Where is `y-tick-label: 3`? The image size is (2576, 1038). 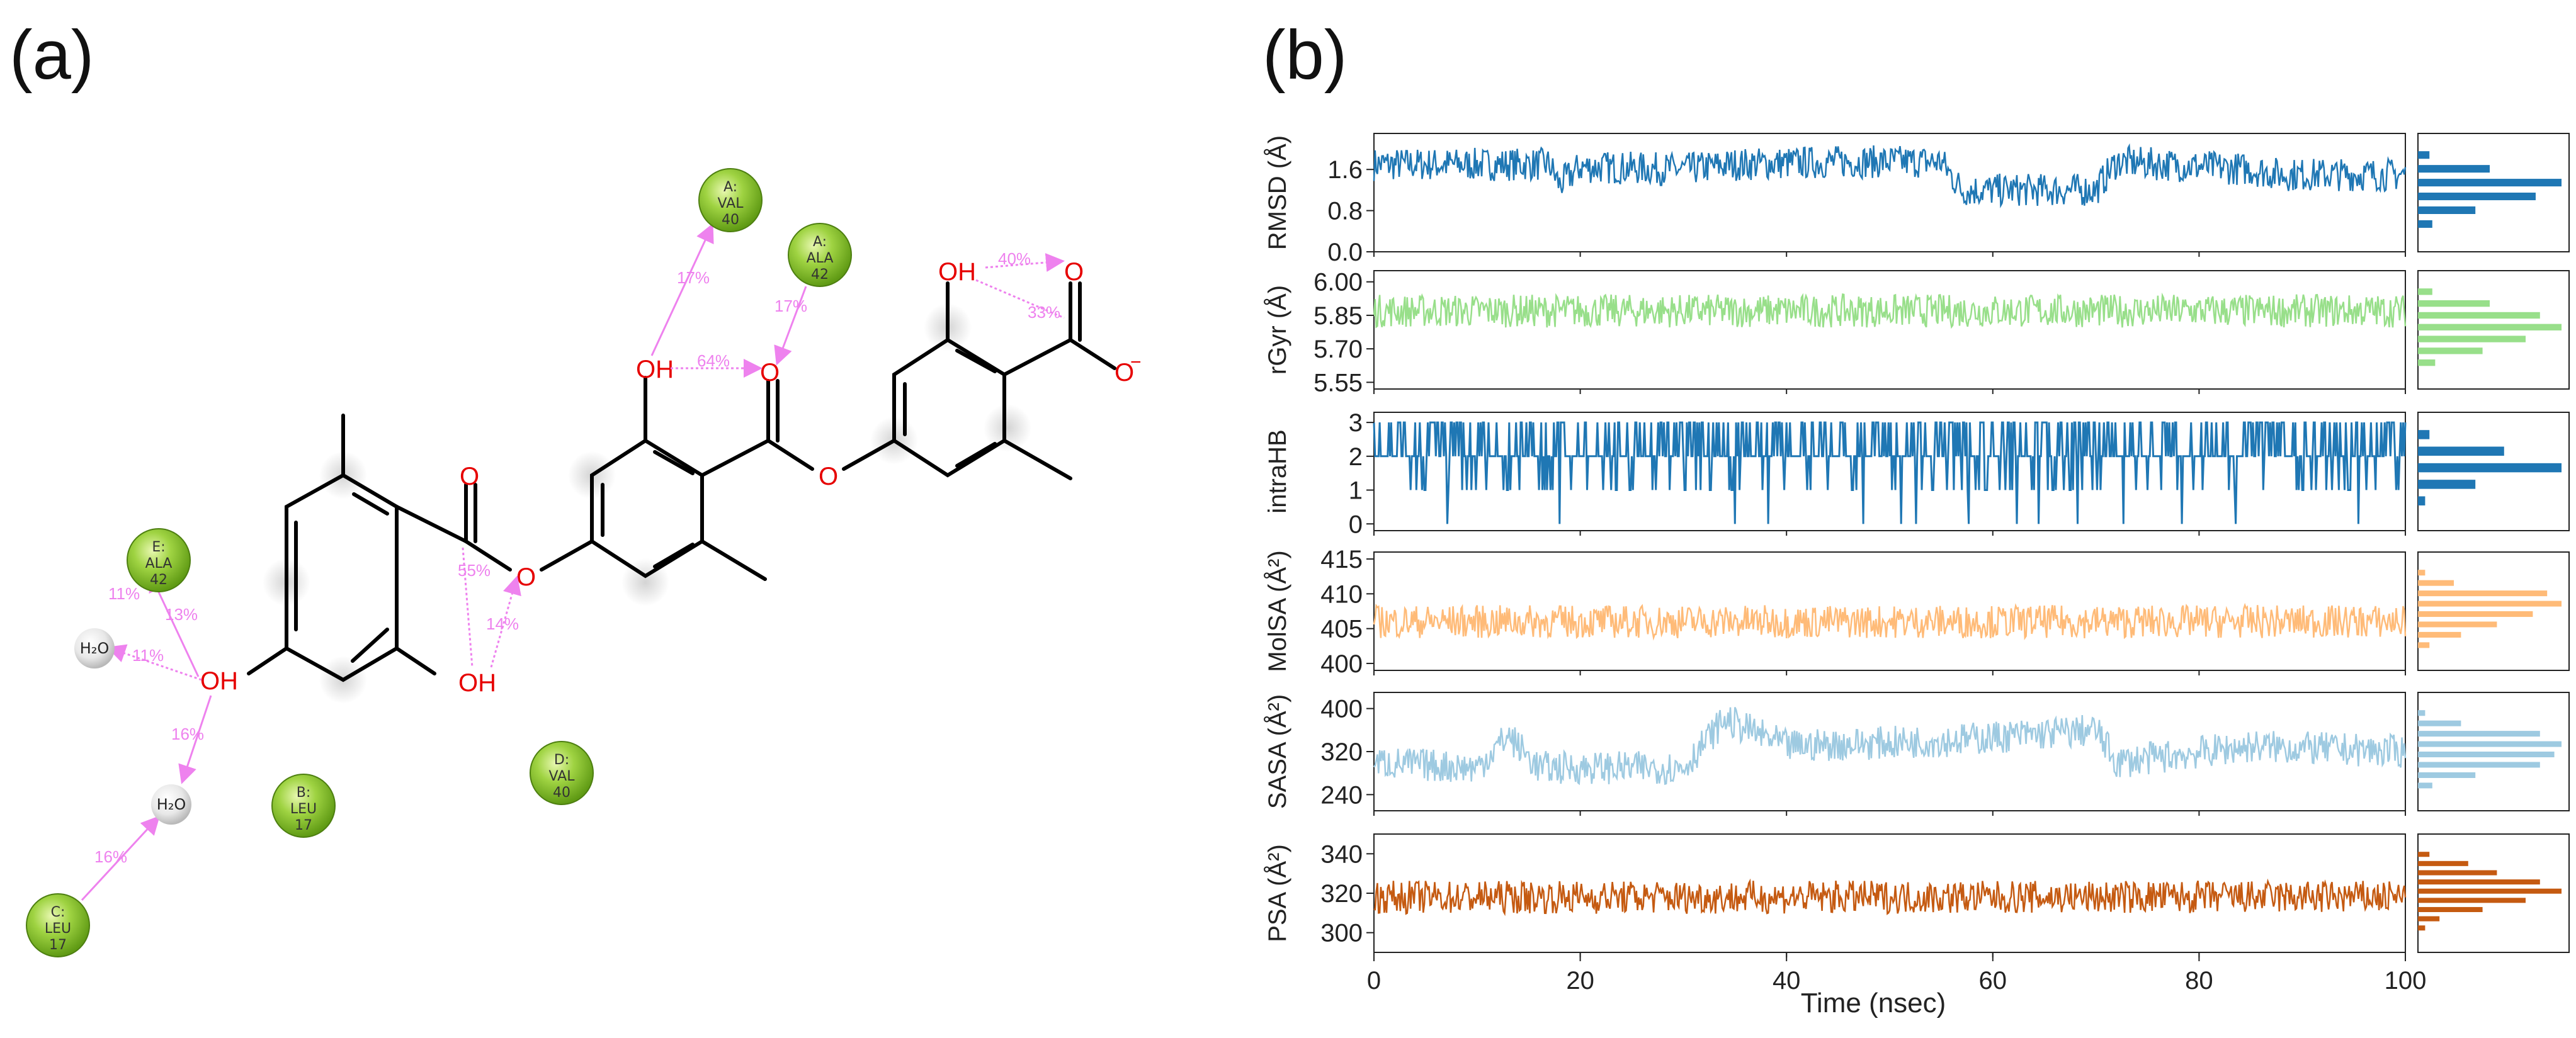 y-tick-label: 3 is located at coordinates (1356, 423).